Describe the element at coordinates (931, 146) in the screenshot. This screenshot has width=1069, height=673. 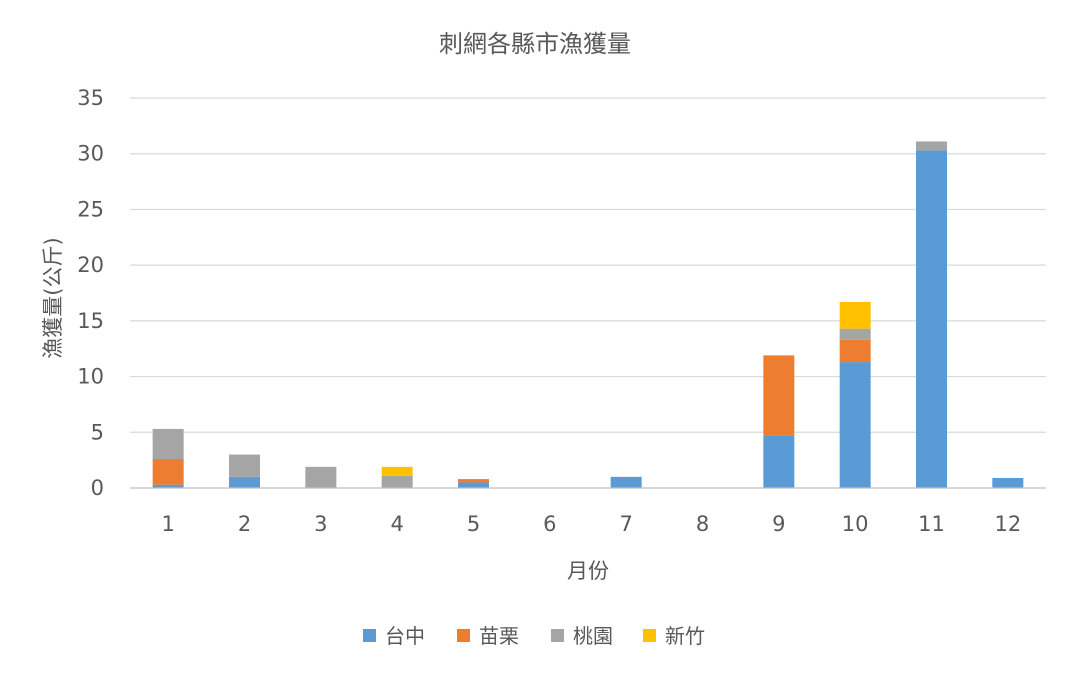
I see `bar-桃園-11` at that location.